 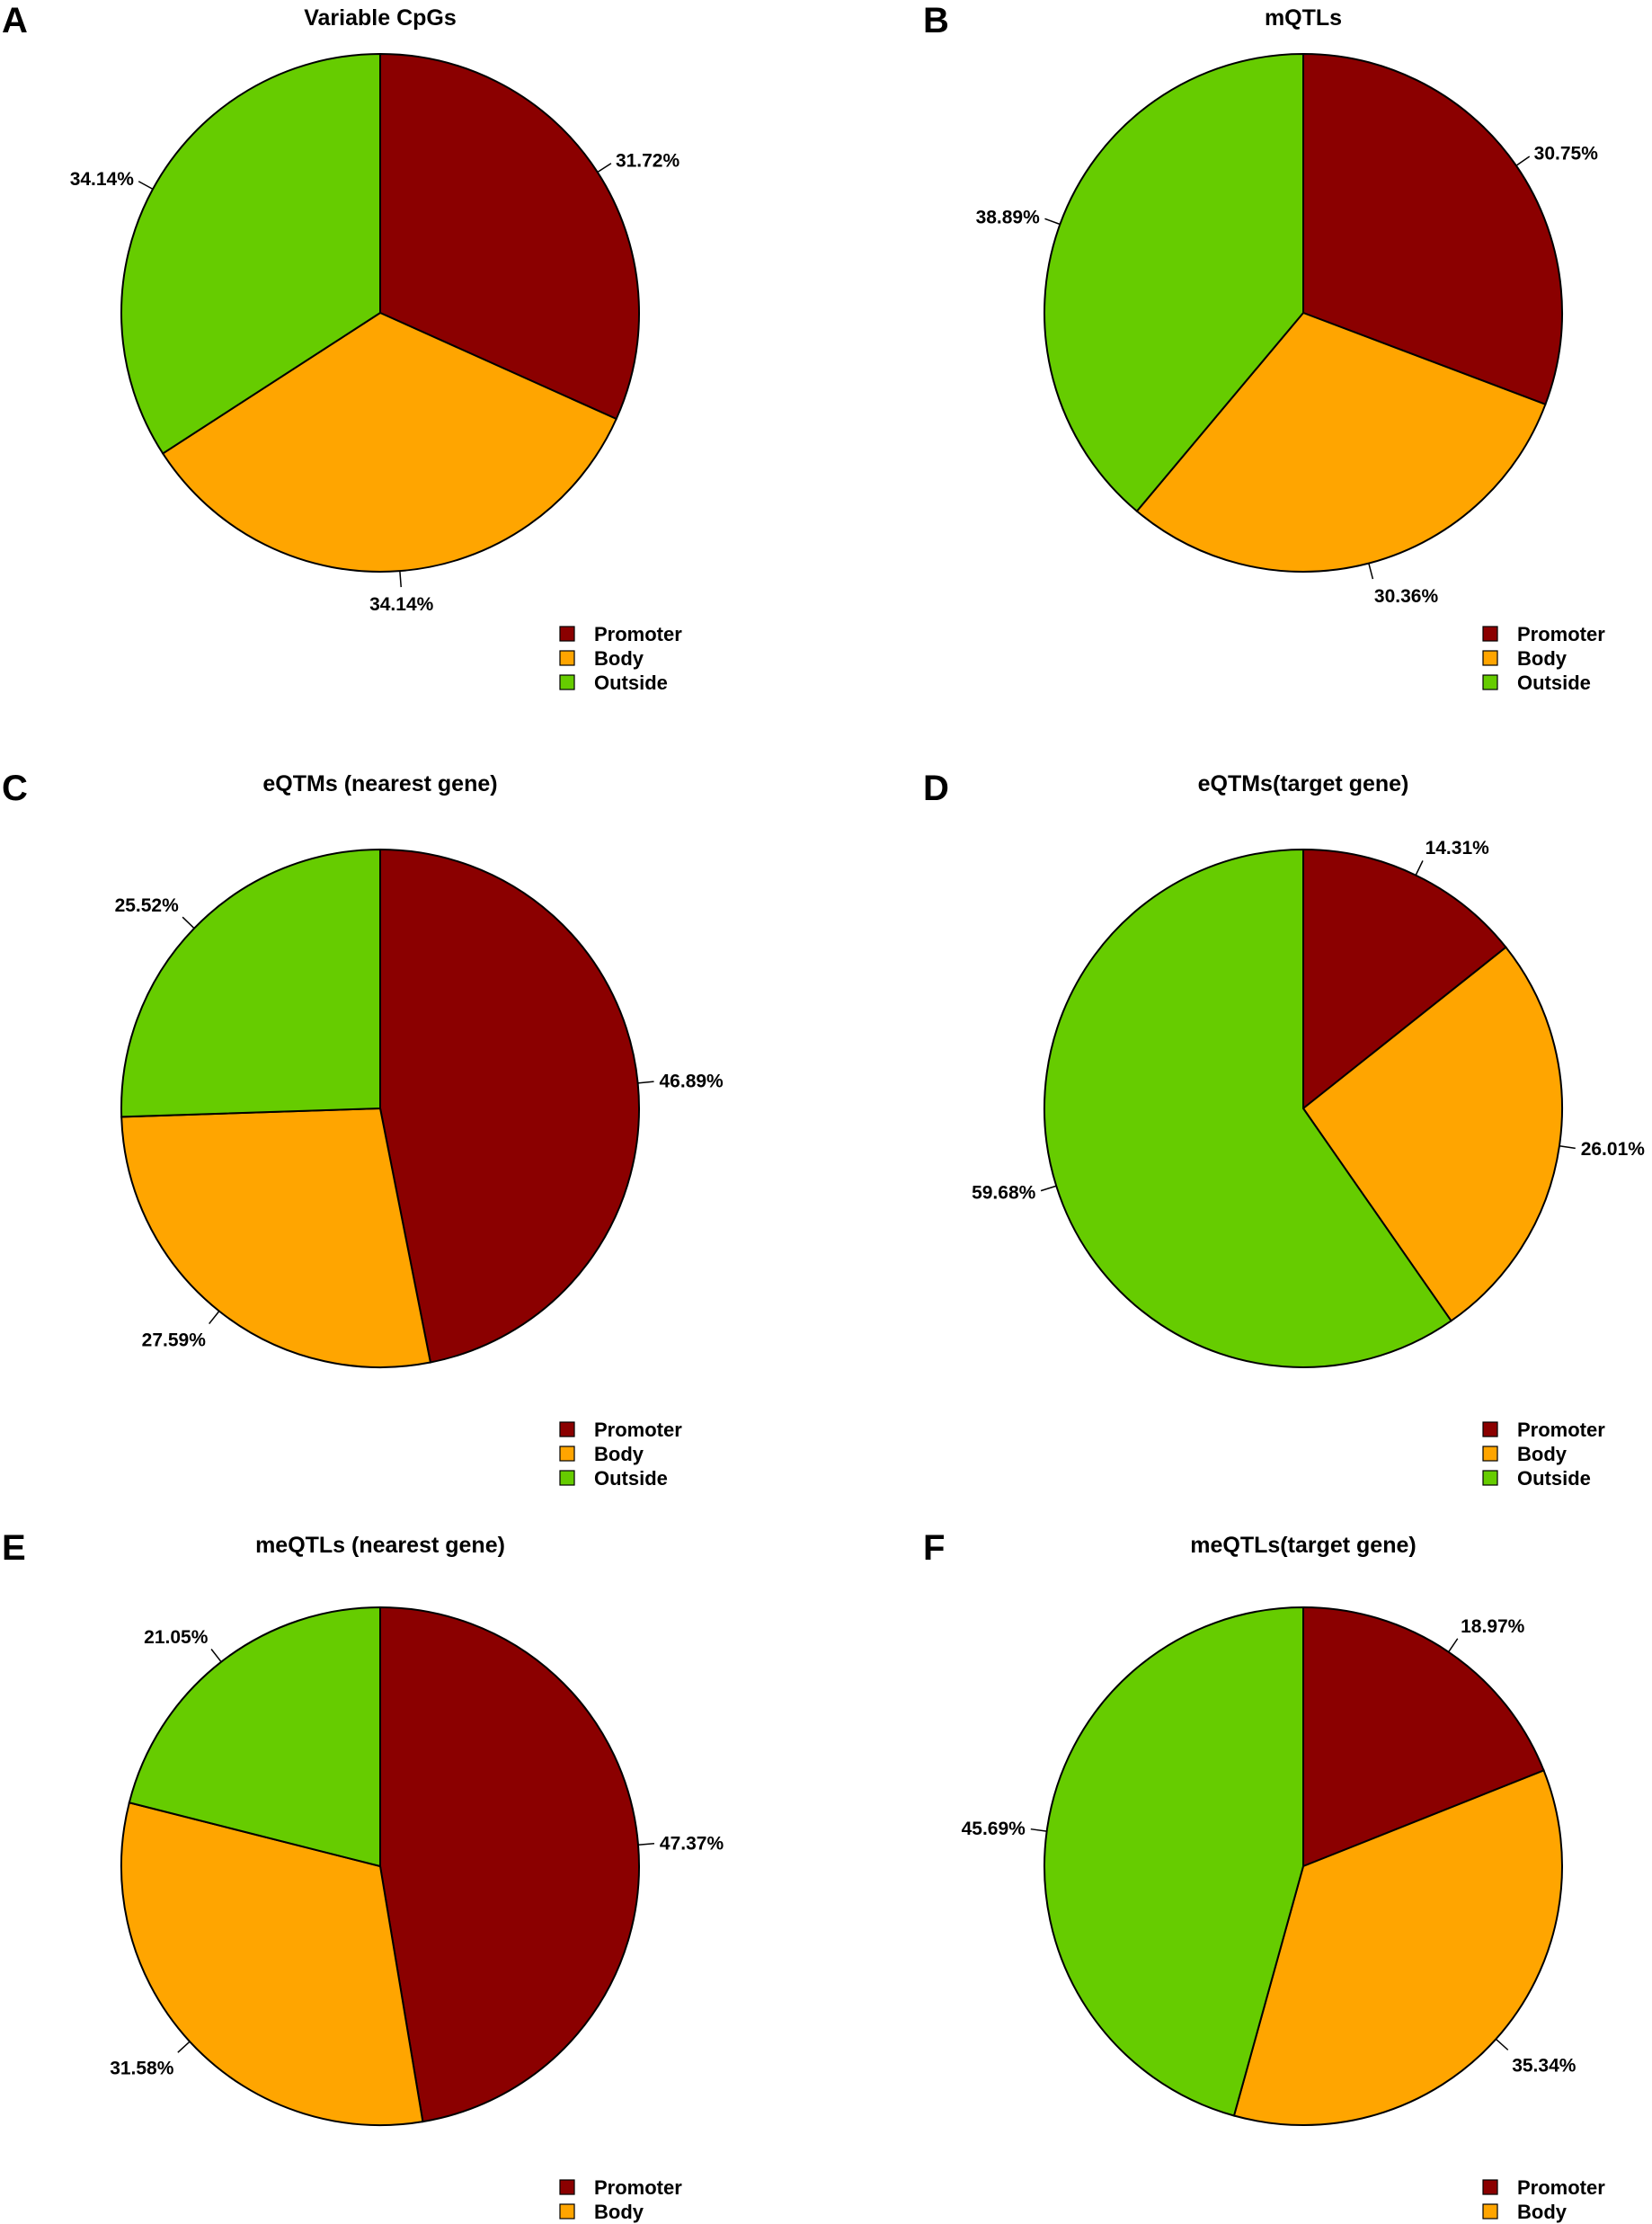 What do you see at coordinates (692, 1082) in the screenshot?
I see `slice-label-promoter: 46.89%` at bounding box center [692, 1082].